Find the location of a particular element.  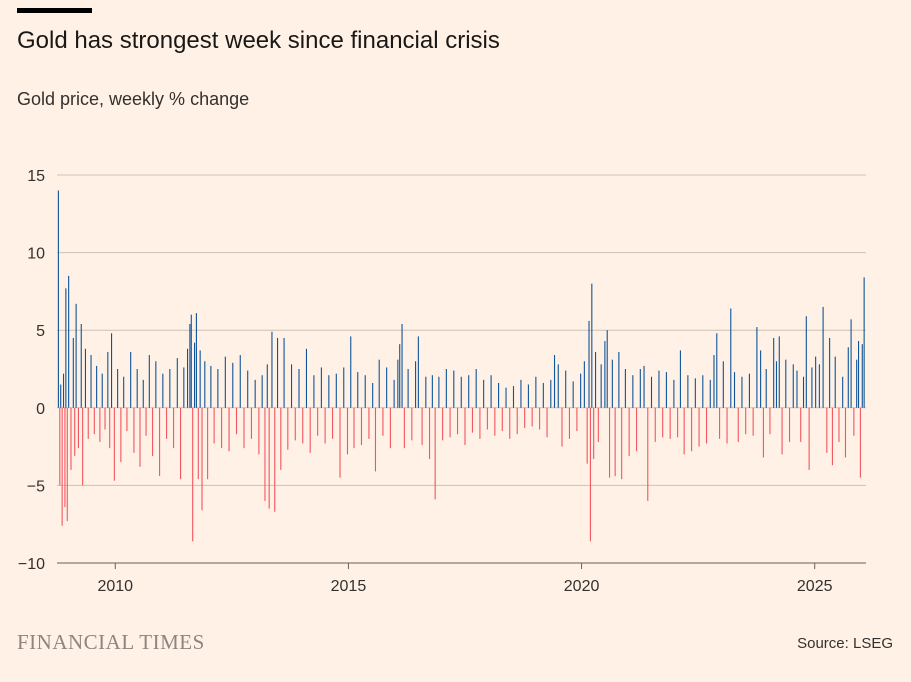

chart-subtitle: Gold price, weekly % change is located at coordinates (133, 99).